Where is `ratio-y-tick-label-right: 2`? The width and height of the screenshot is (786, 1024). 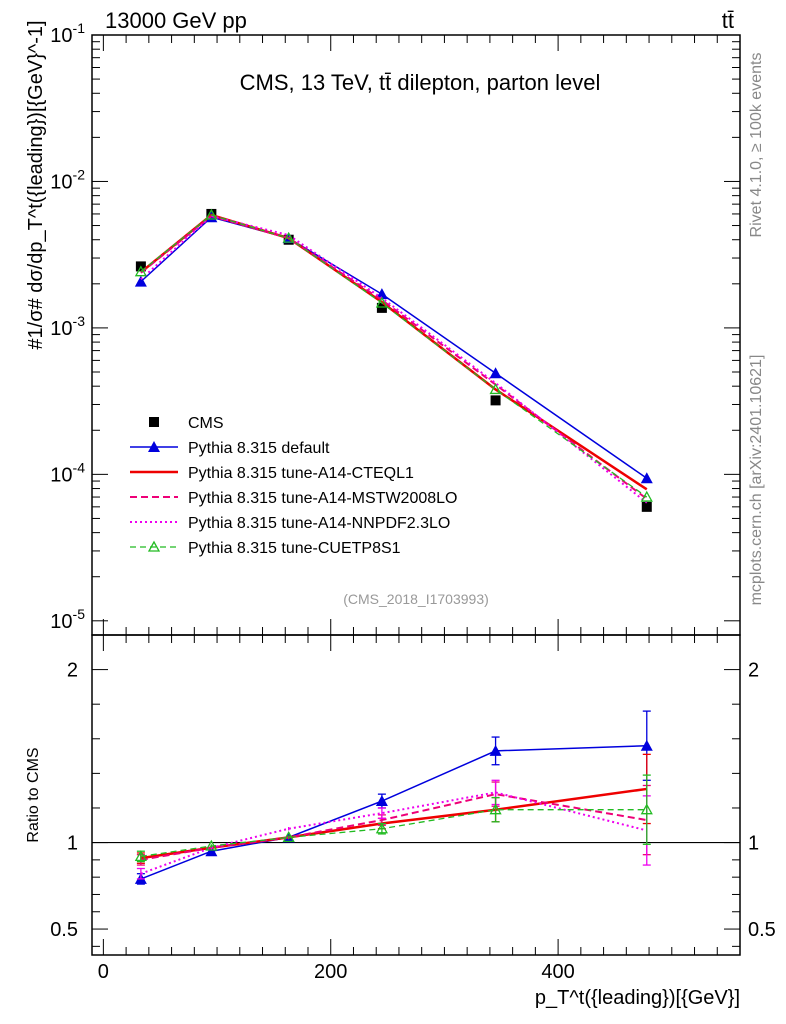
ratio-y-tick-label-right: 2 is located at coordinates (753, 671).